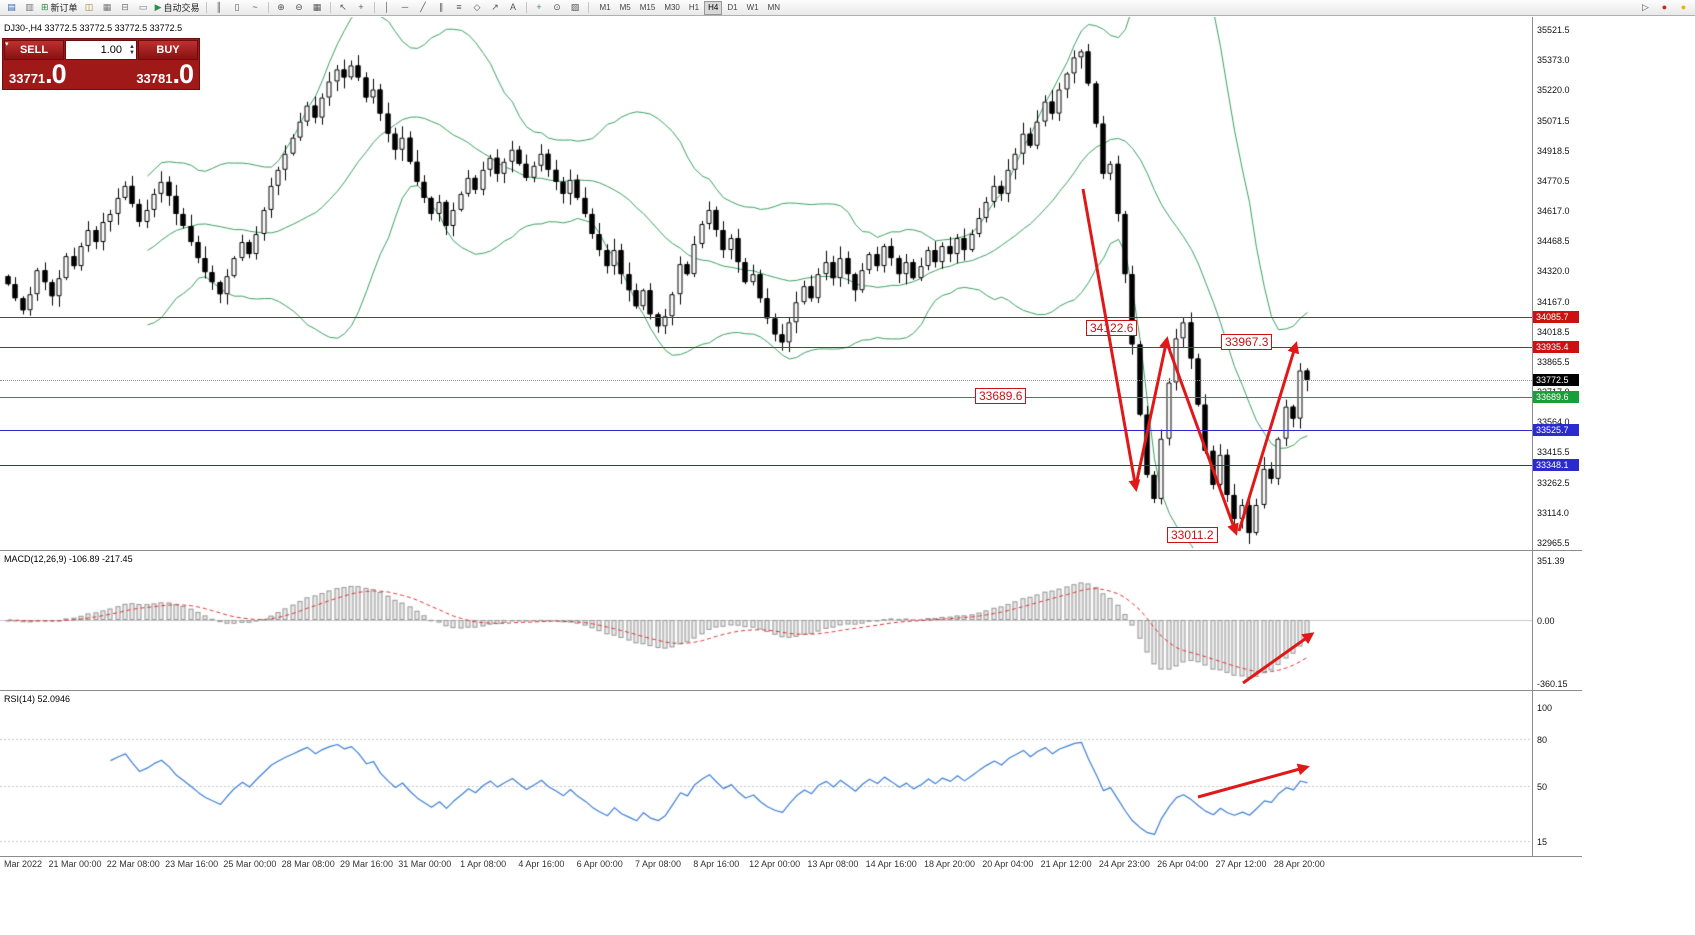  I want to click on volume-value: 1.00, so click(111, 50).